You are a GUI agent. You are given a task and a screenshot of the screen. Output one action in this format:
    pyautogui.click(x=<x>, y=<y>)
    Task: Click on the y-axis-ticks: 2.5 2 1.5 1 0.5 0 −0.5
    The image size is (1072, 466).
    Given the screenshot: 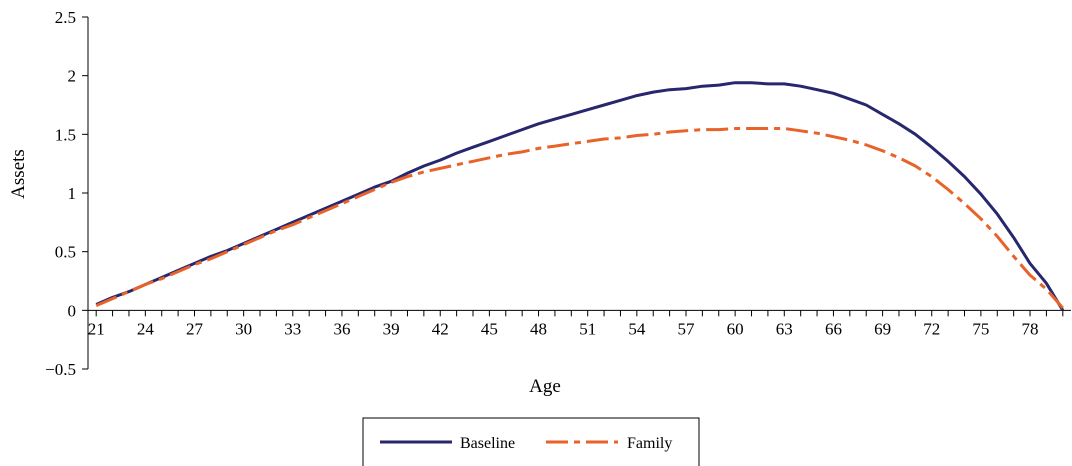 What is the action you would take?
    pyautogui.click(x=66, y=193)
    